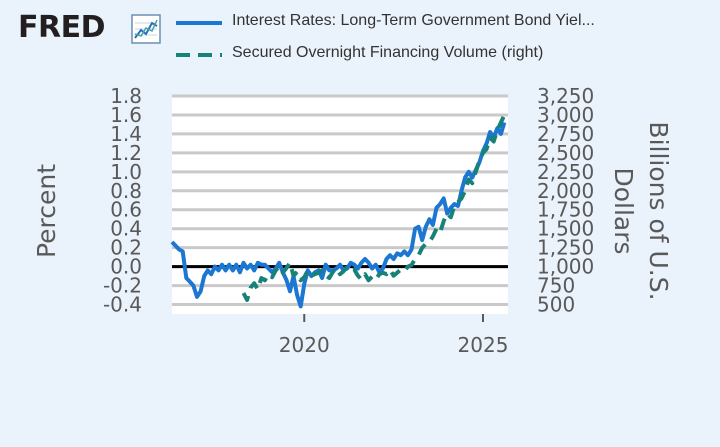  Describe the element at coordinates (126, 134) in the screenshot. I see `y-tick-label: 1.4` at that location.